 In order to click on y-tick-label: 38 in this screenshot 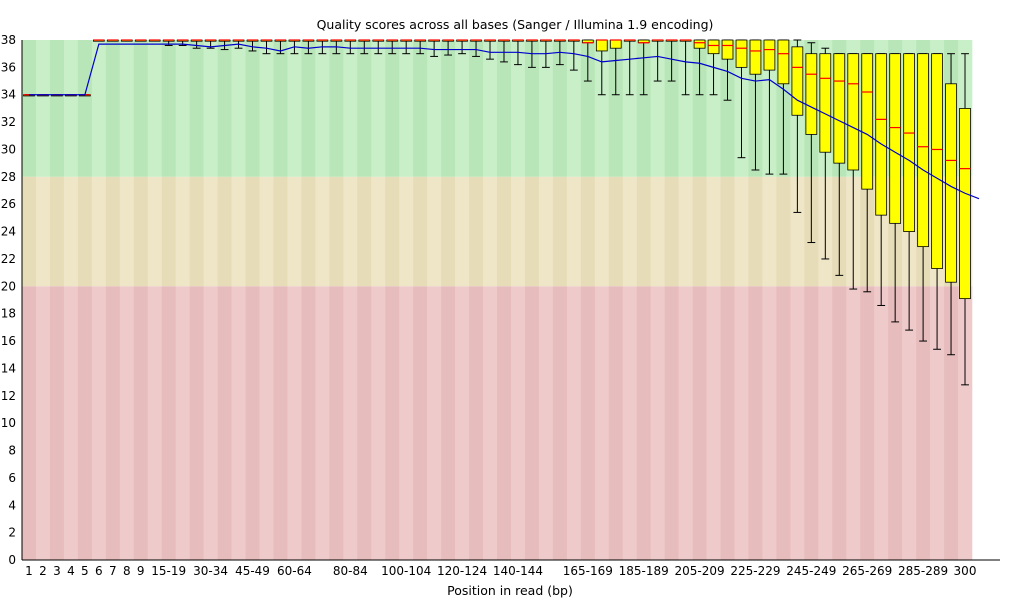, I will do `click(8, 40)`.